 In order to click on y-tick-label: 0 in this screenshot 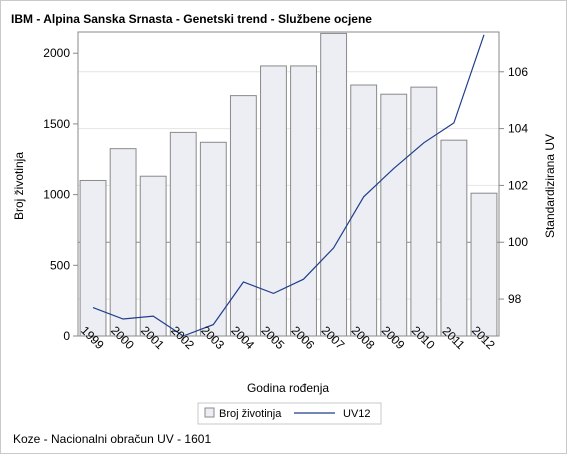, I will do `click(66, 336)`.